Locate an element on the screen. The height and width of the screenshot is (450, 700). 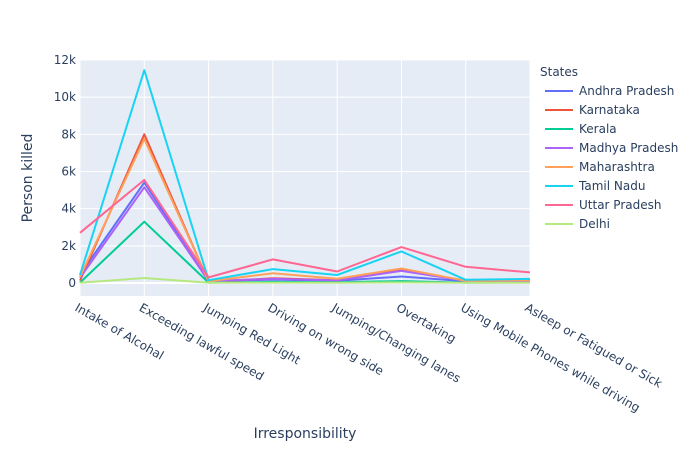
legend-item-label: Andhra Pradesh is located at coordinates (626, 91).